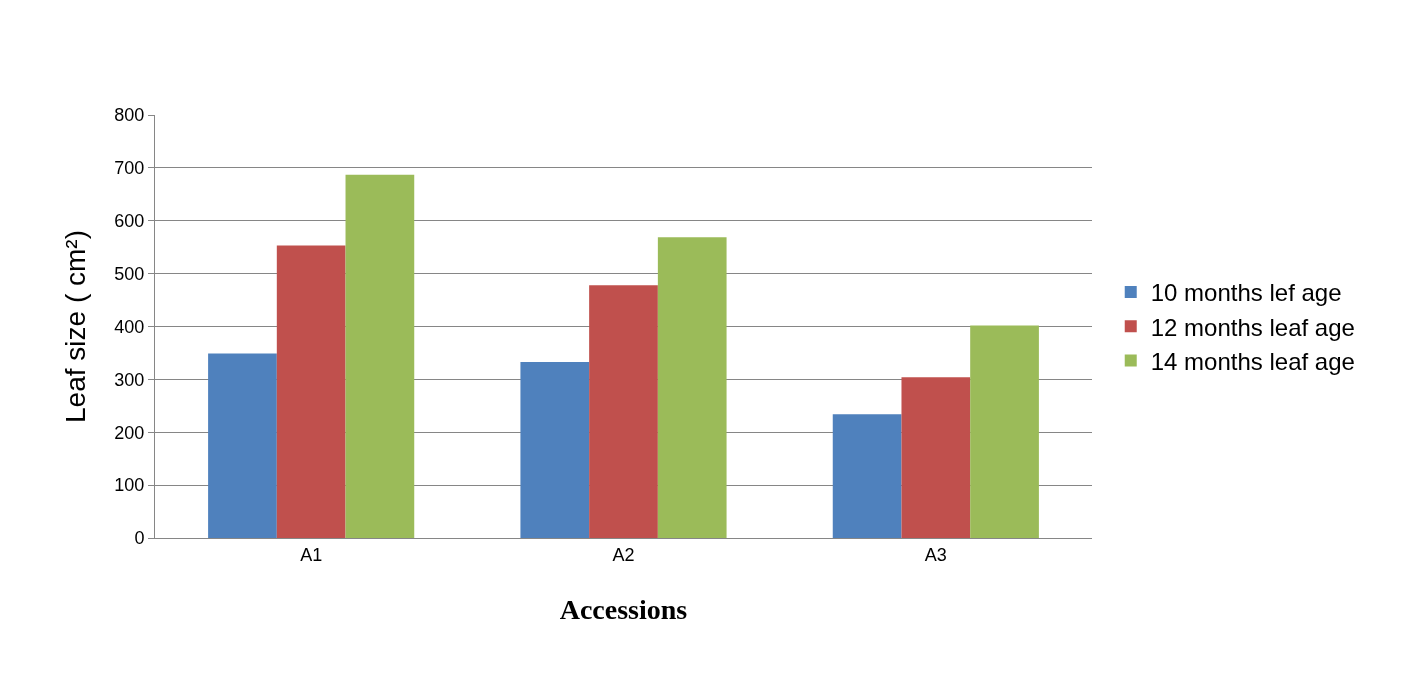 This screenshot has height=693, width=1402. Describe the element at coordinates (129, 432) in the screenshot. I see `y-tick-label: 200` at that location.